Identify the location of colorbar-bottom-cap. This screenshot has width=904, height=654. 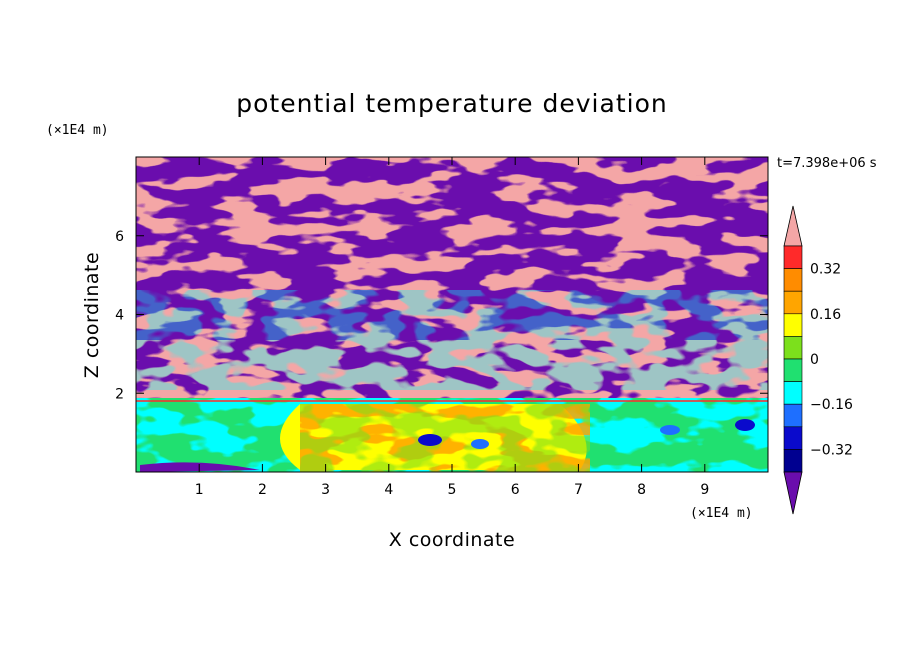
(793, 493).